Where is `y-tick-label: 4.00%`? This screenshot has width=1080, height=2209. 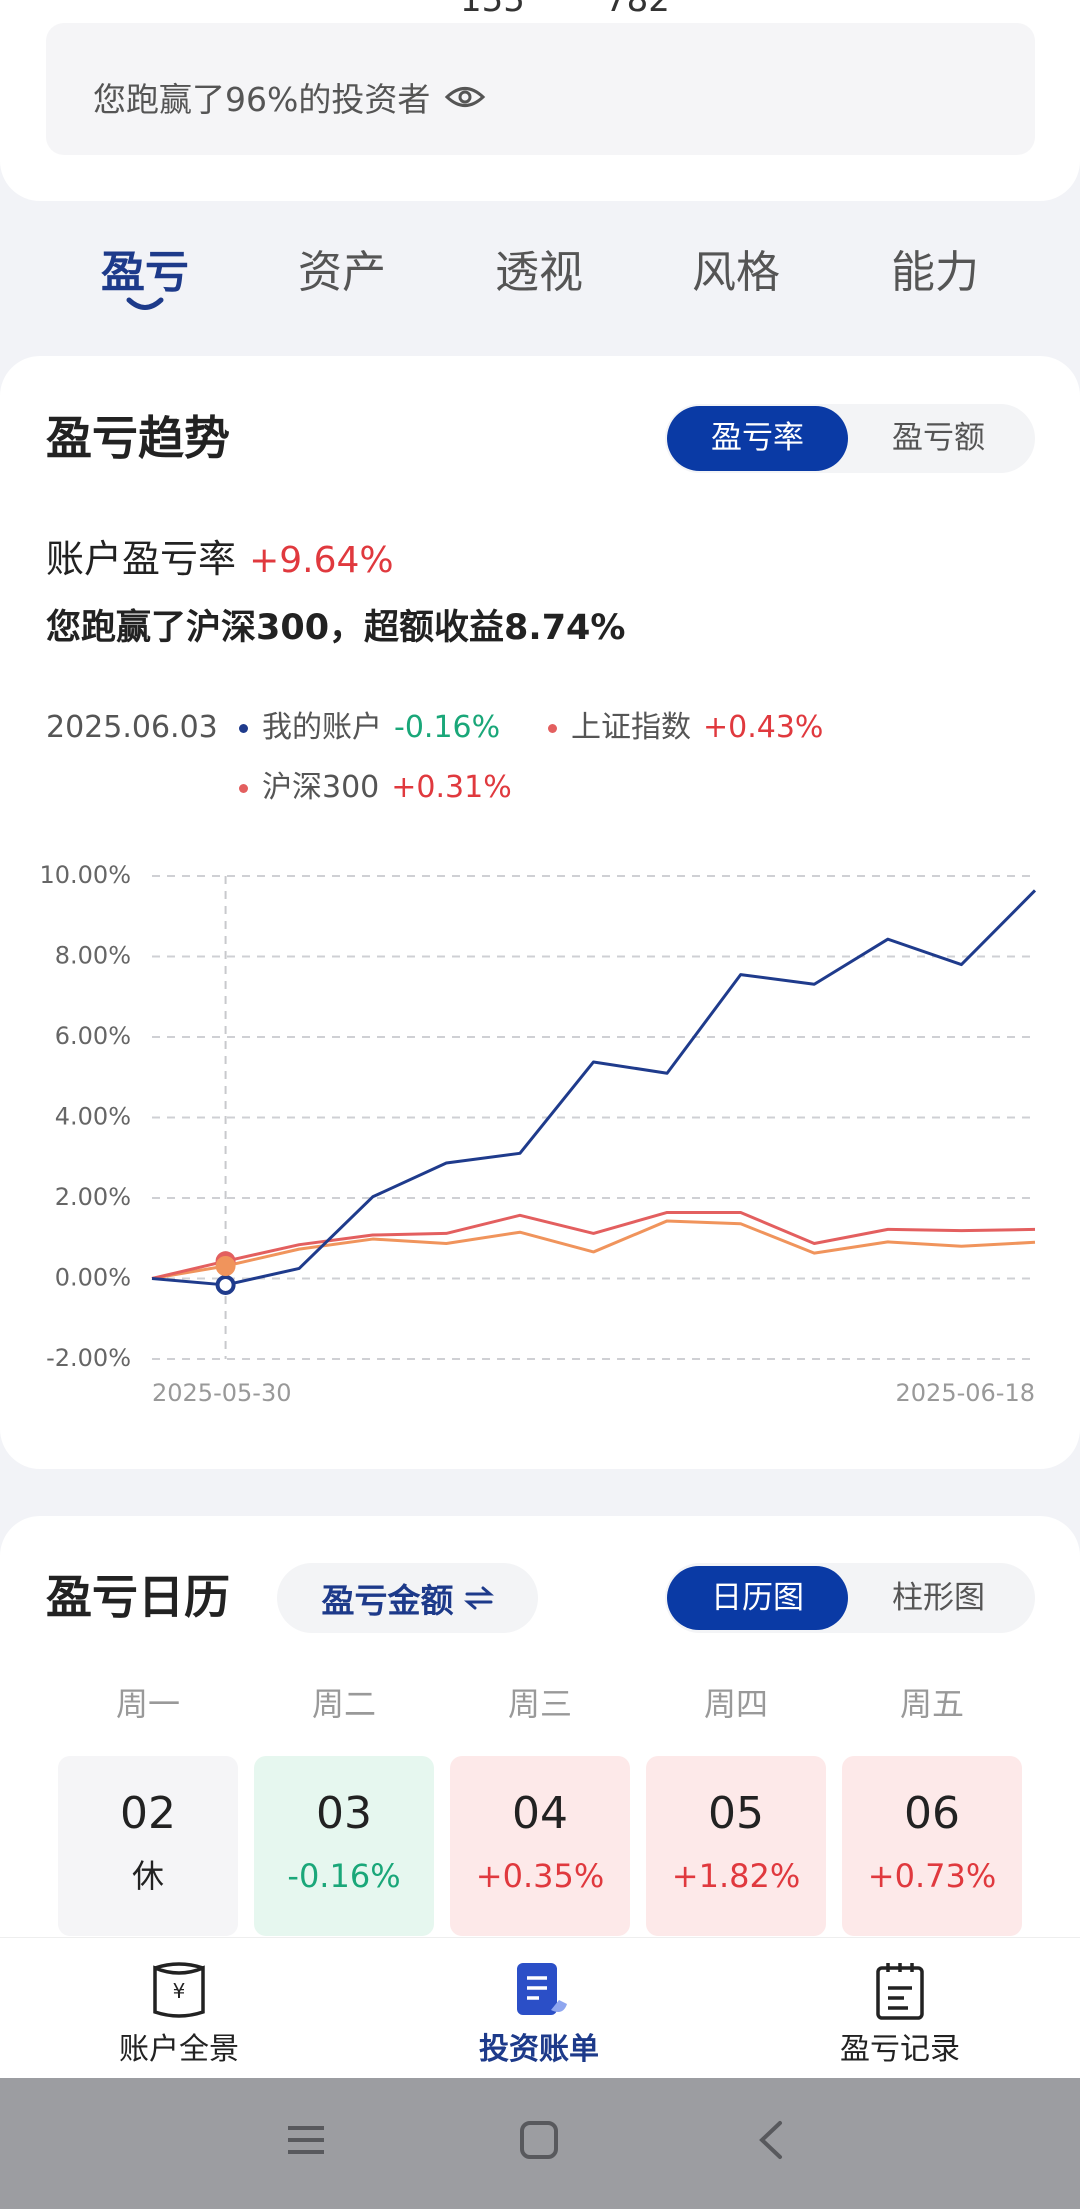 y-tick-label: 4.00% is located at coordinates (93, 1117).